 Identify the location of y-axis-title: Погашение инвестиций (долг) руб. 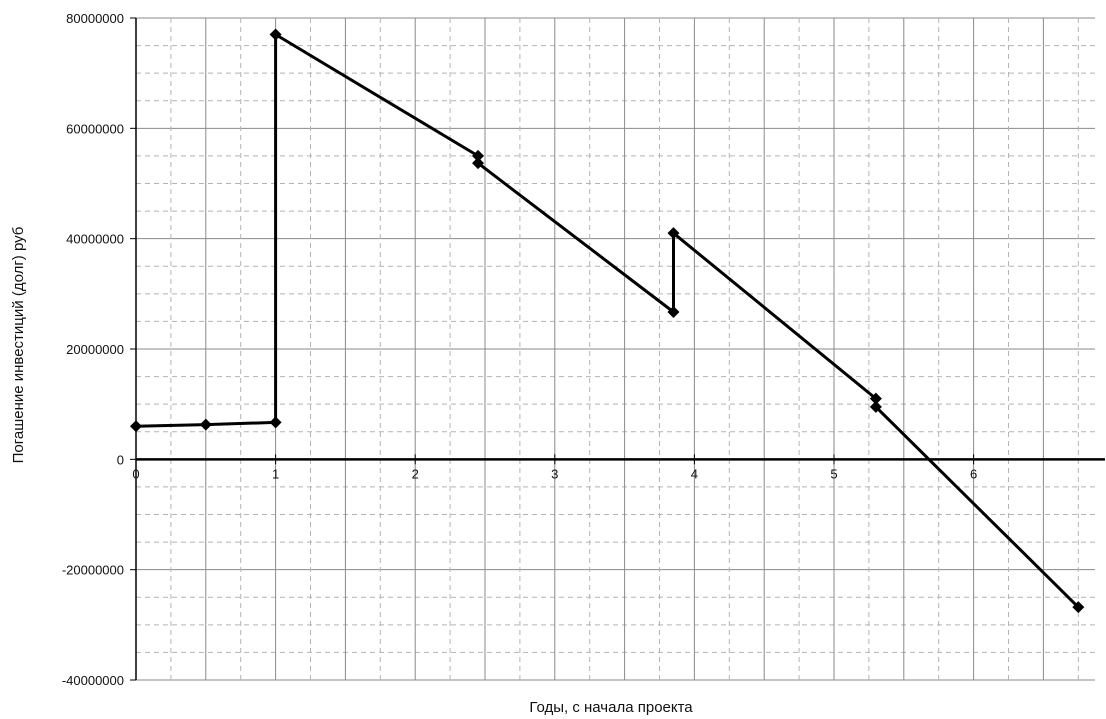
(18, 345).